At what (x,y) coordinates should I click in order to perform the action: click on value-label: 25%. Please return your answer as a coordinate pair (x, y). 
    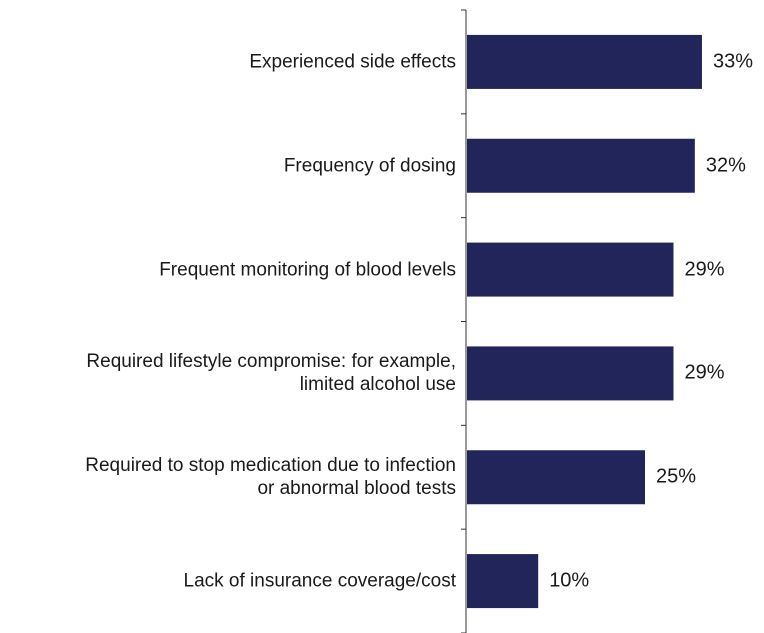
    Looking at the image, I should click on (676, 476).